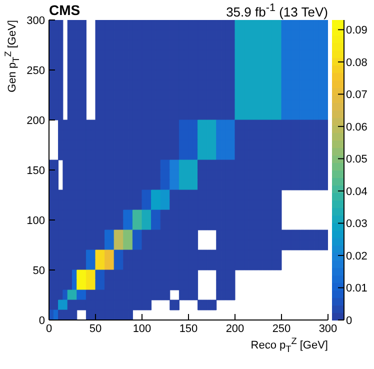  Describe the element at coordinates (35, 20) in the screenshot. I see `y-tick-label: 300` at that location.